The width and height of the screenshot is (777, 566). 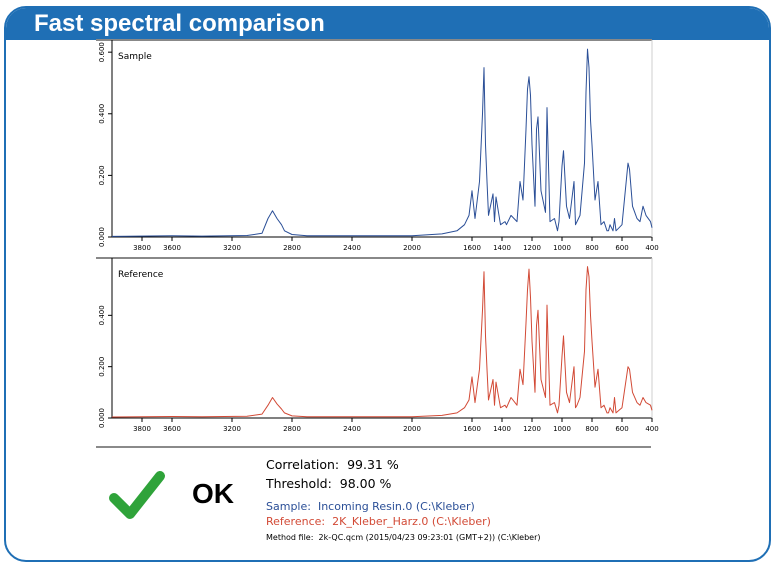 I want to click on x-tick-label: 1200, so click(x=532, y=248).